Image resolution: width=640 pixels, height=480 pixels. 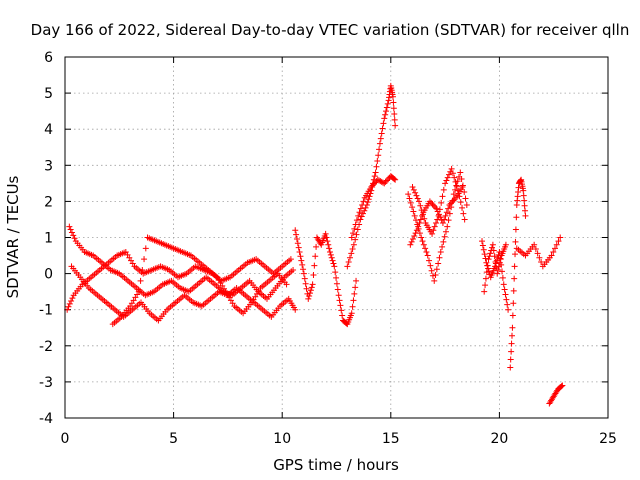 What do you see at coordinates (48, 275) in the screenshot?
I see `y-tick-label: 0` at bounding box center [48, 275].